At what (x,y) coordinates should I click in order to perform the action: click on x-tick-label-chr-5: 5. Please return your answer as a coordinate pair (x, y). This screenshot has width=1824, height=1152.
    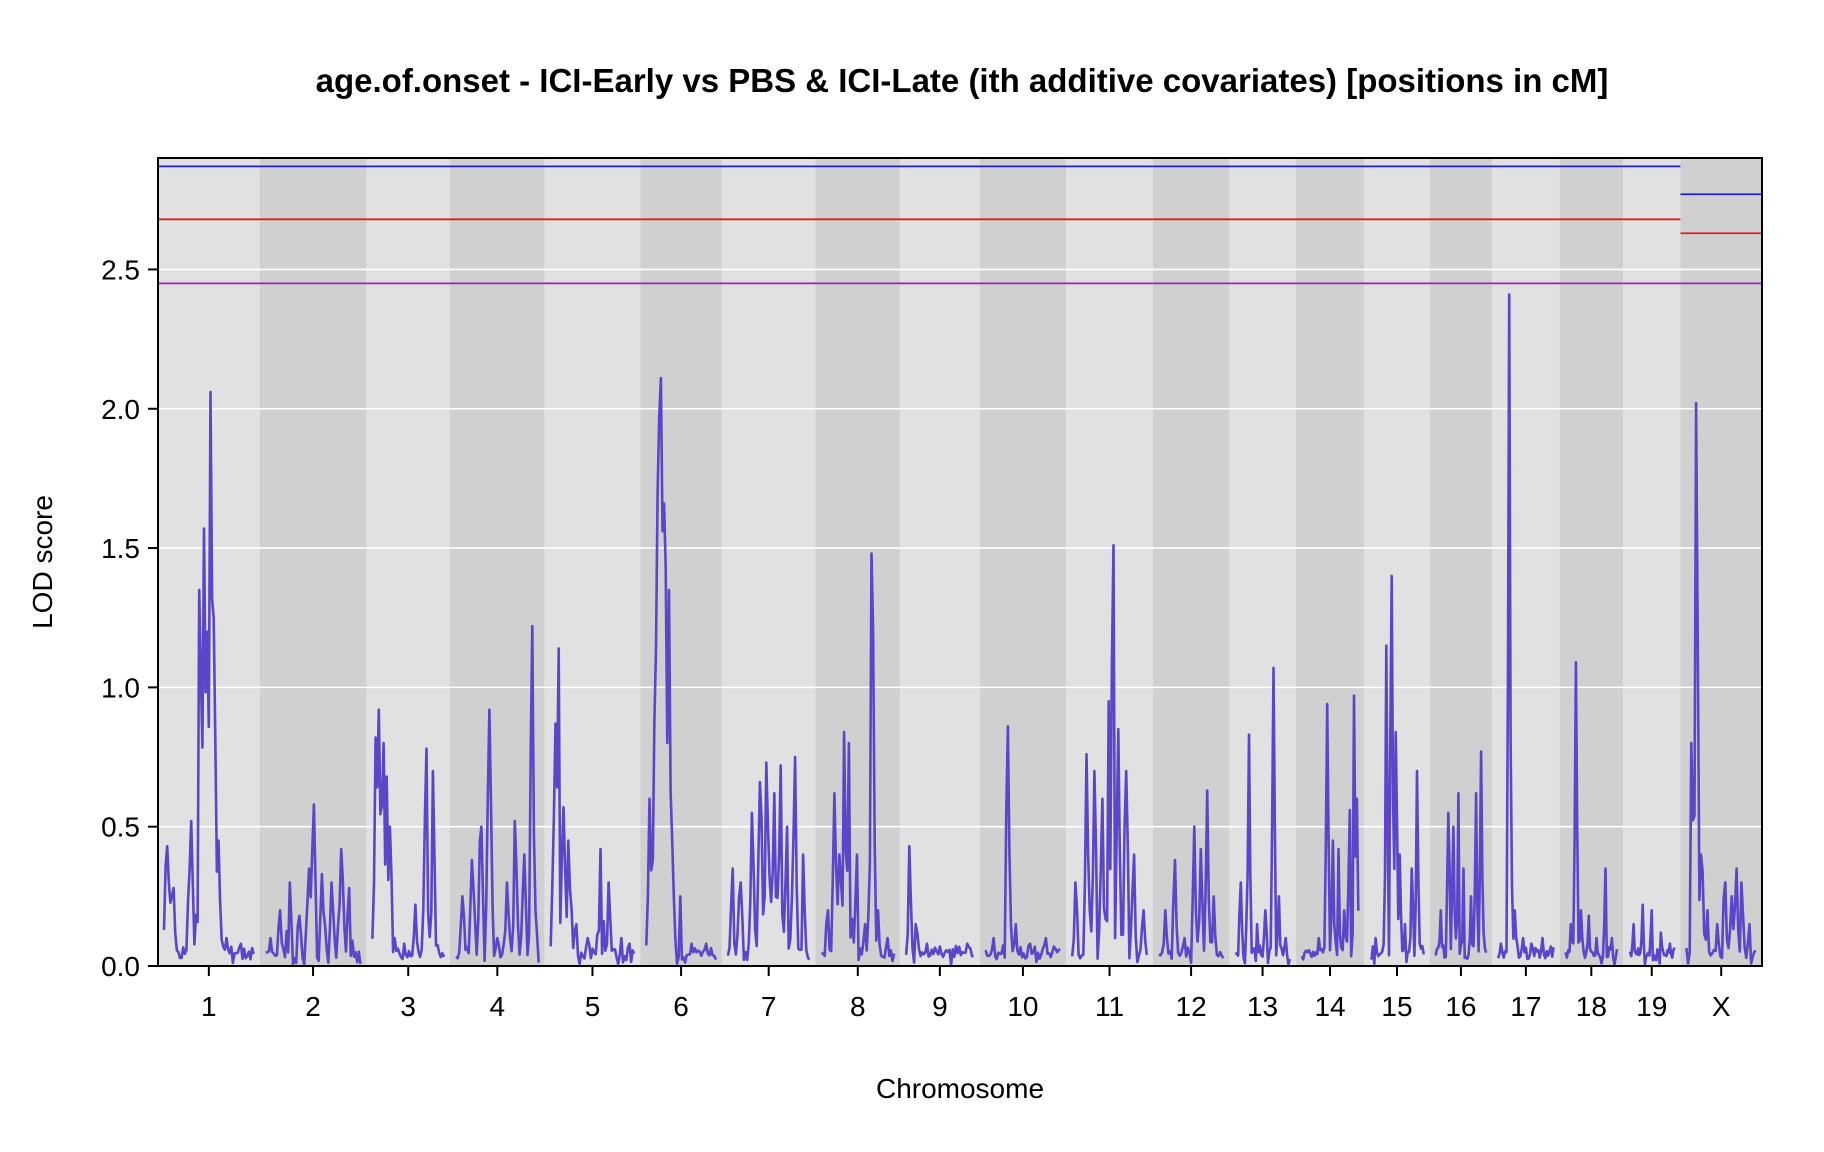
    Looking at the image, I should click on (593, 1006).